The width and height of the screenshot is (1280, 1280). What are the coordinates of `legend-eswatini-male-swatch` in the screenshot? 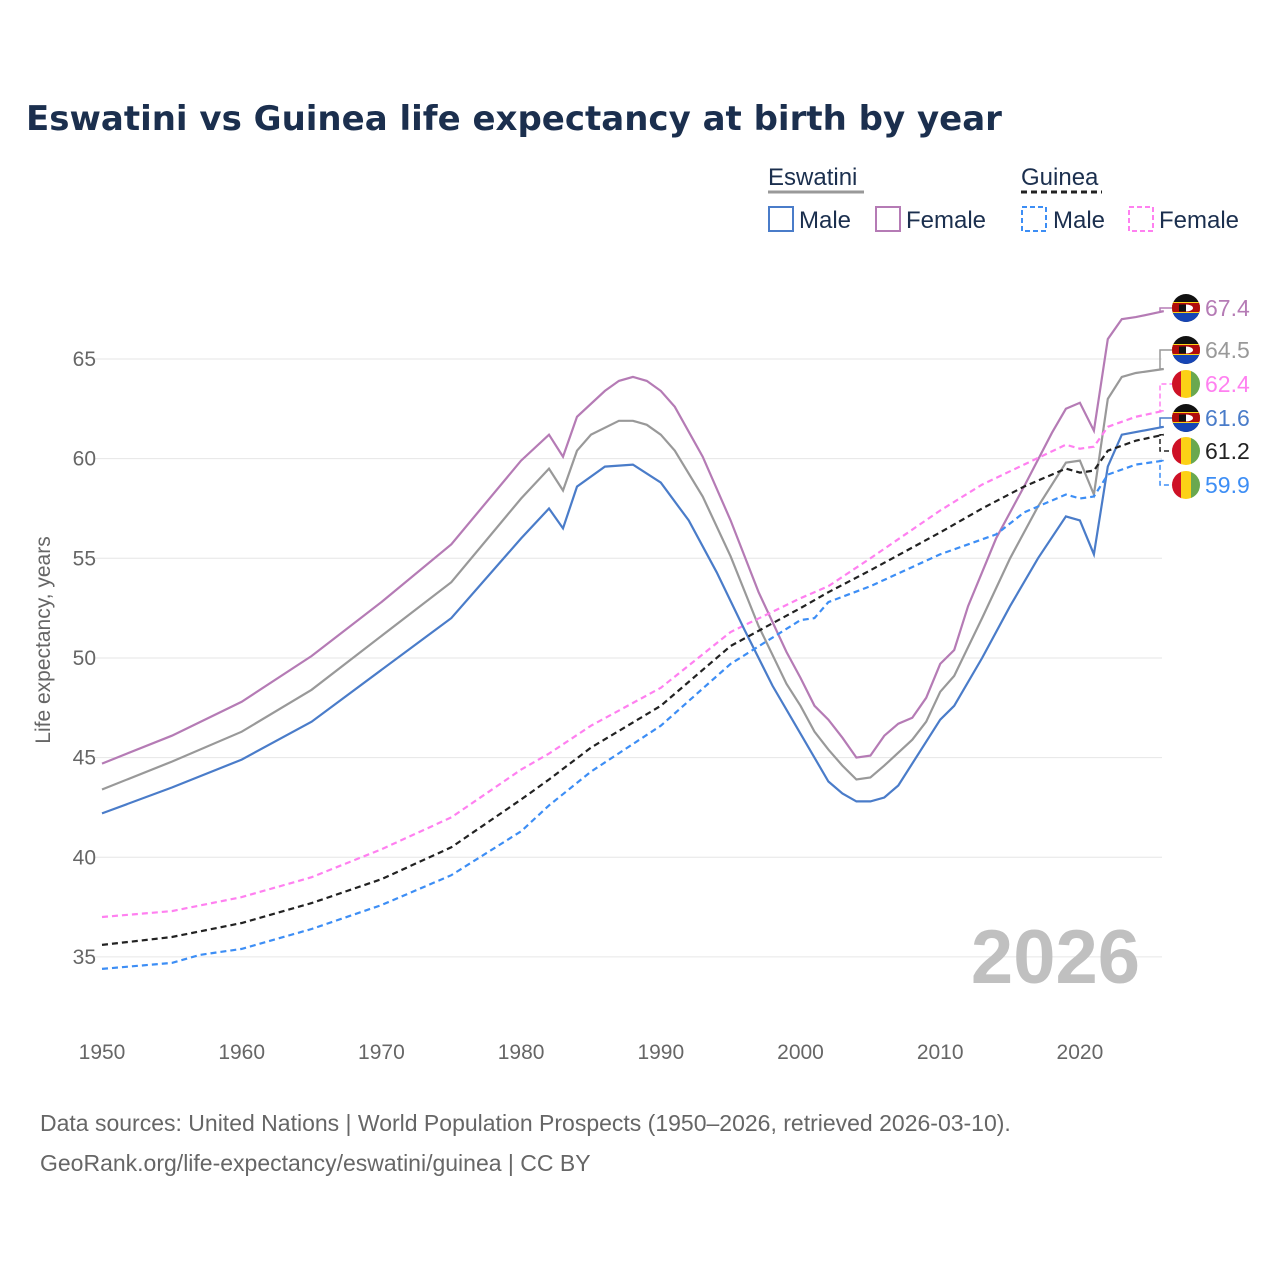 It's located at (781, 219).